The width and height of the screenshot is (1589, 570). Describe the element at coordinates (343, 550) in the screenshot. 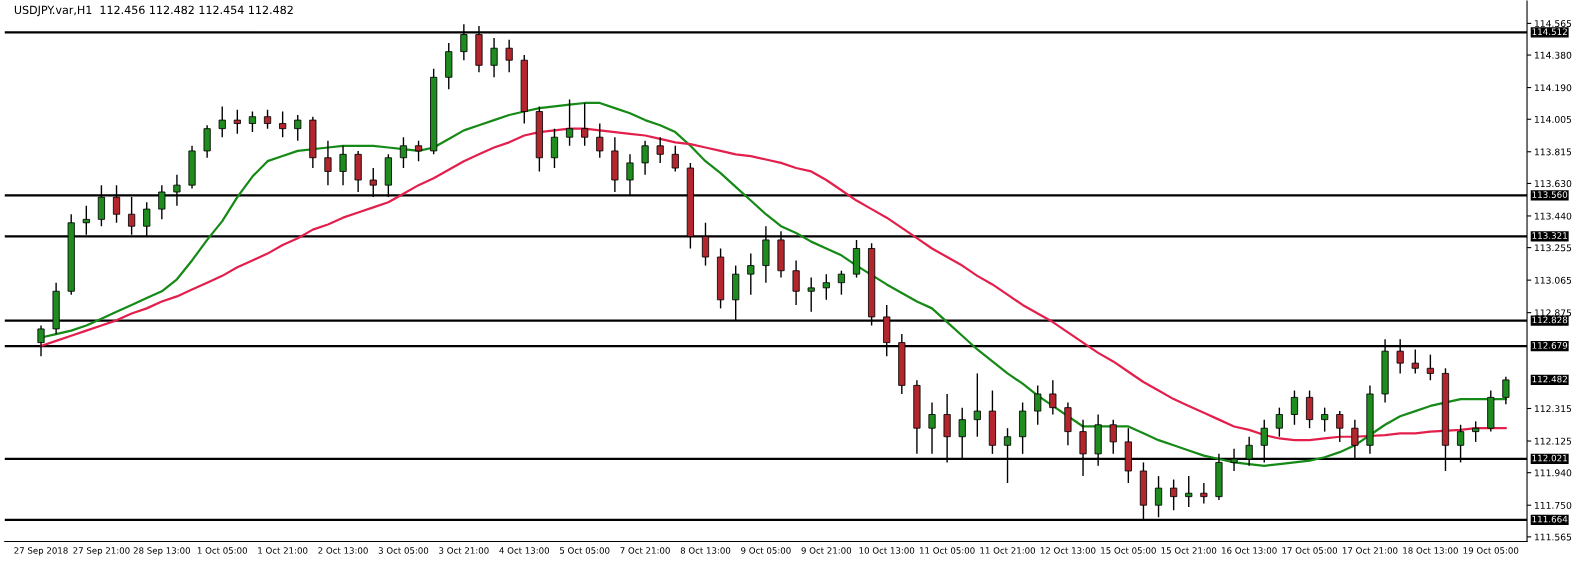

I see `x-tick-label: 2 Oct 13:00` at that location.